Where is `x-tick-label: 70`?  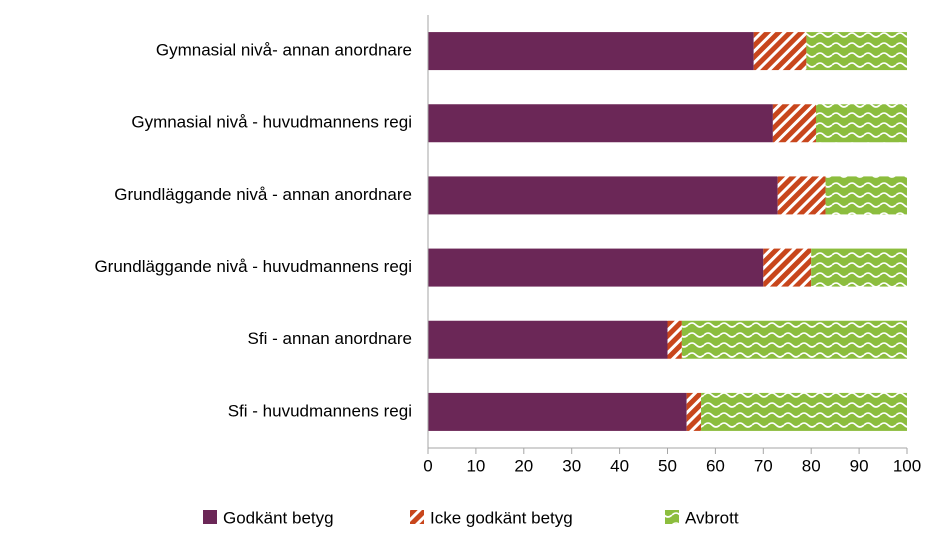
x-tick-label: 70 is located at coordinates (763, 465).